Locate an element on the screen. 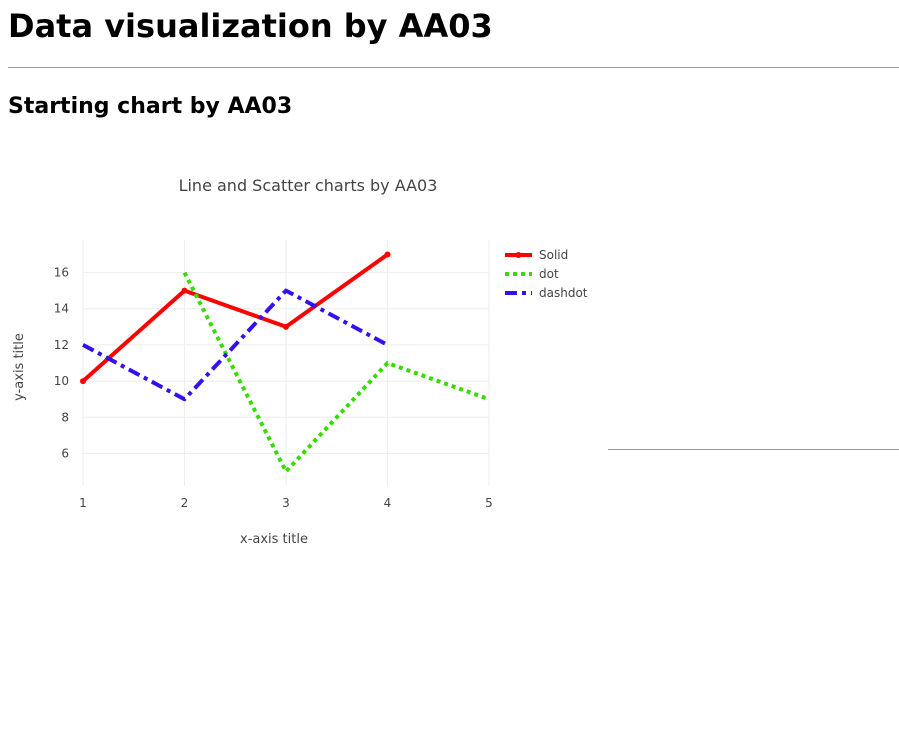 The height and width of the screenshot is (747, 899). y-tick-label: 8 is located at coordinates (65, 417).